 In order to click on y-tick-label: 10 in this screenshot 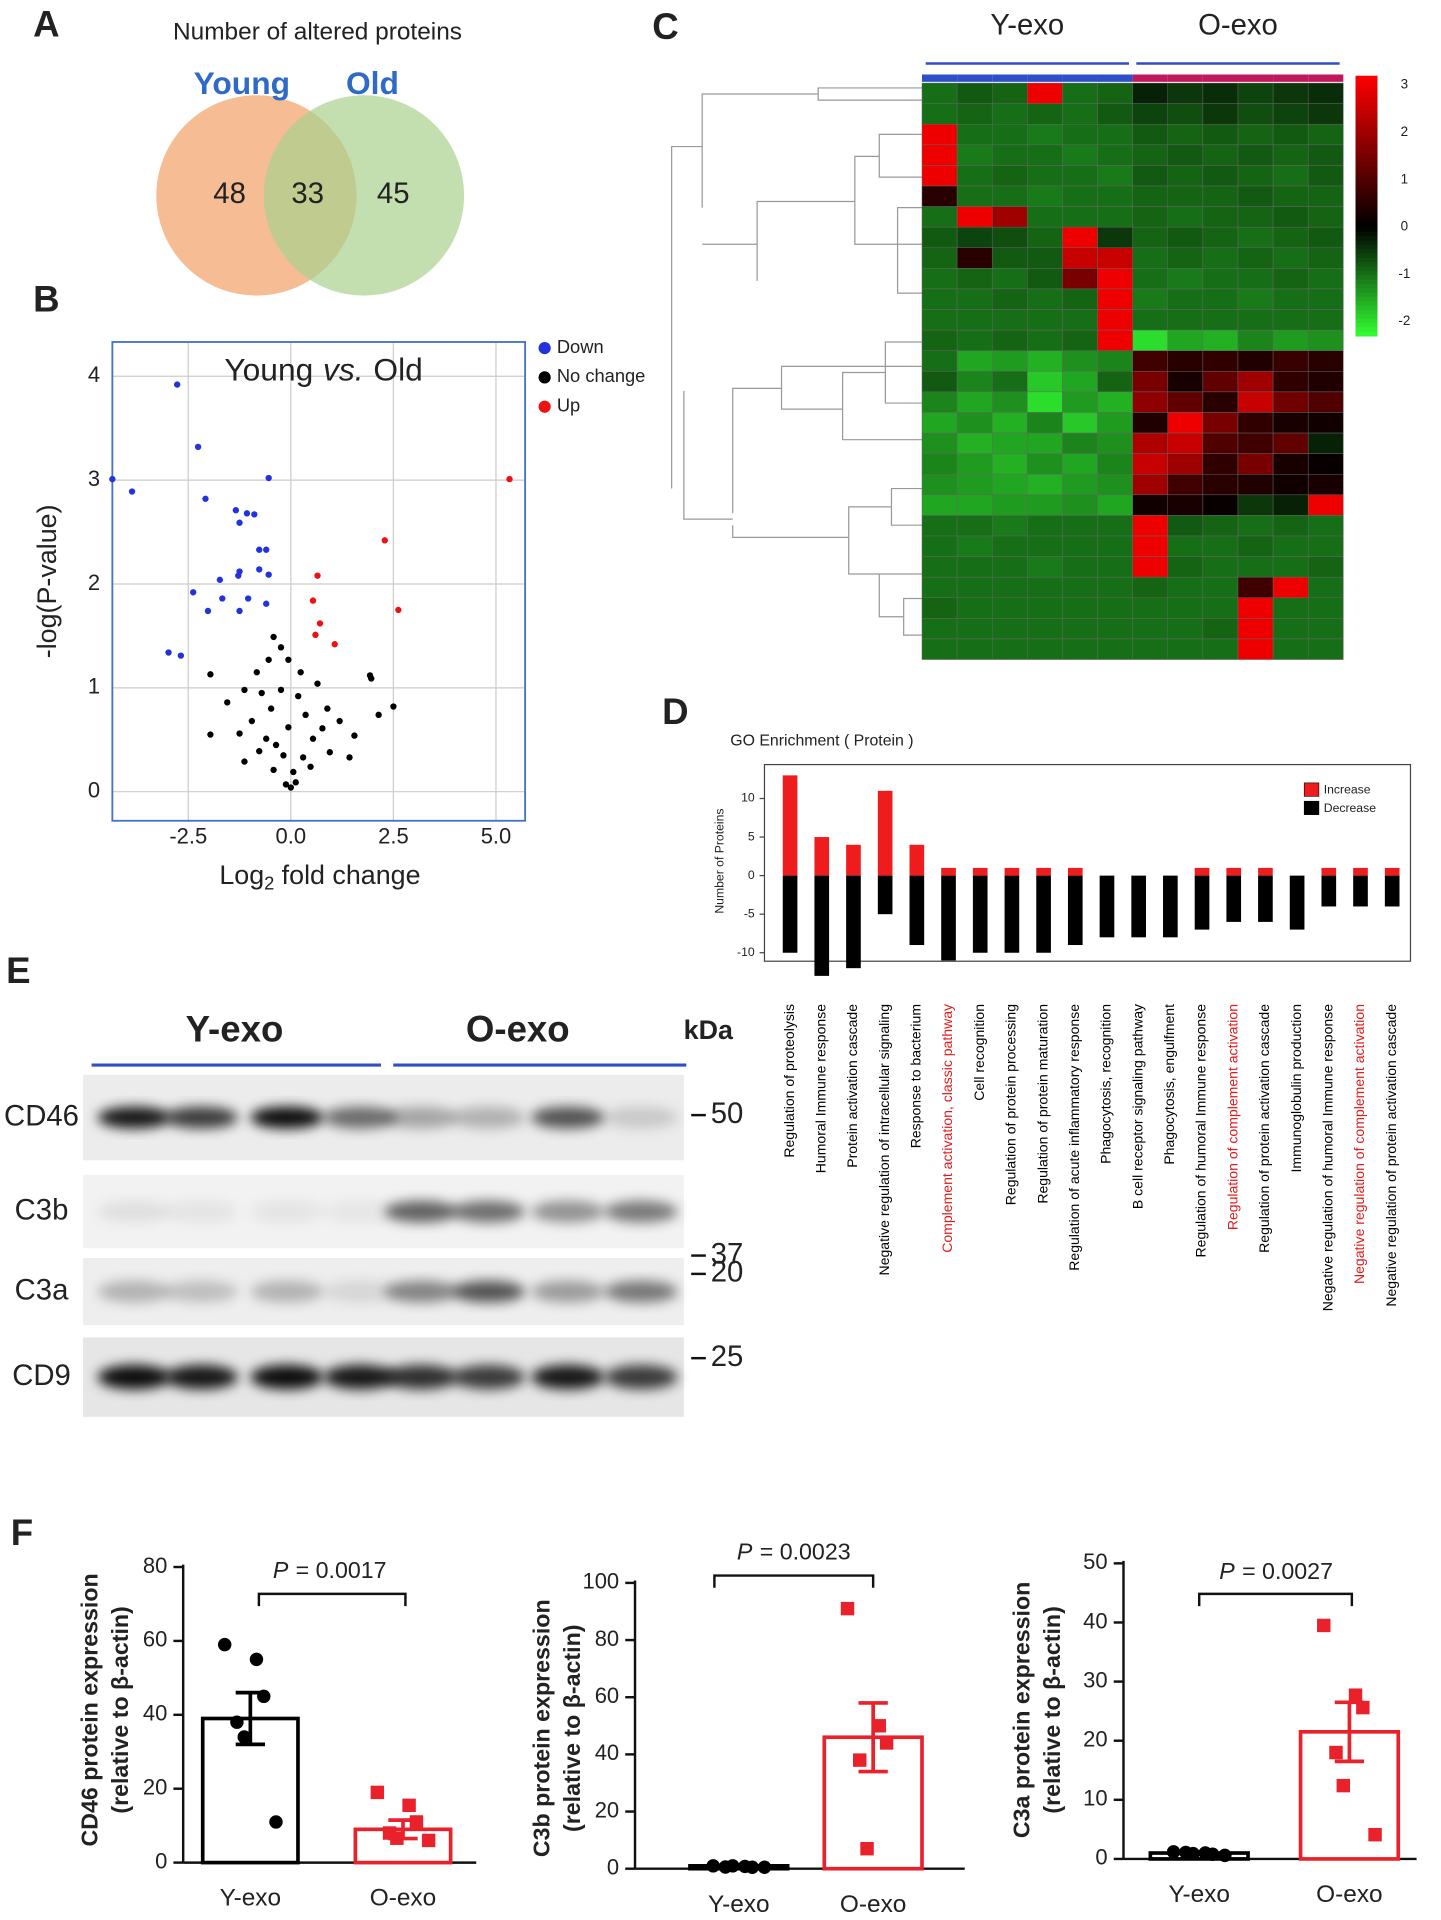, I will do `click(1095, 1798)`.